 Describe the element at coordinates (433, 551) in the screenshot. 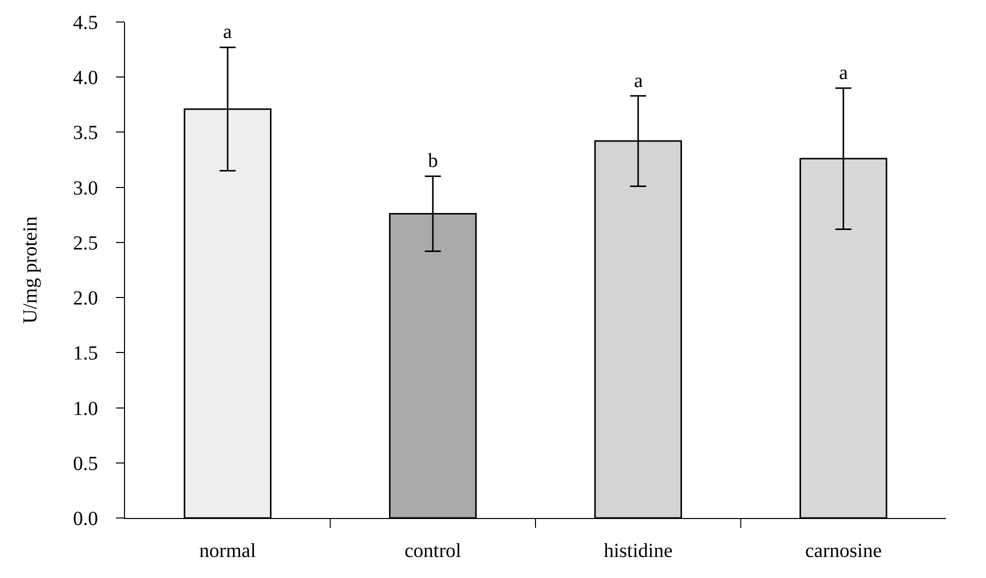

I see `x-tick-label: control` at that location.